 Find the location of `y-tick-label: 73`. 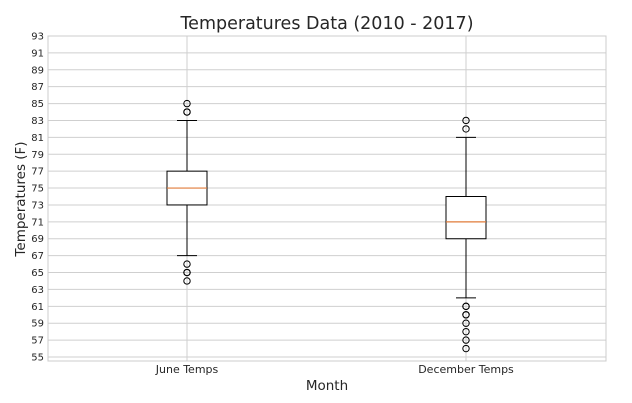

y-tick-label: 73 is located at coordinates (37, 205).